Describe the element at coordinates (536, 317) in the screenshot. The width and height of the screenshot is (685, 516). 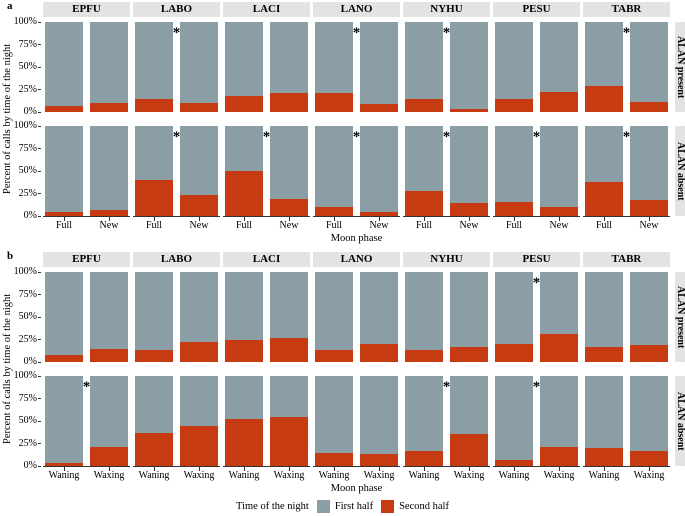
I see `facet-pesu: *` at that location.